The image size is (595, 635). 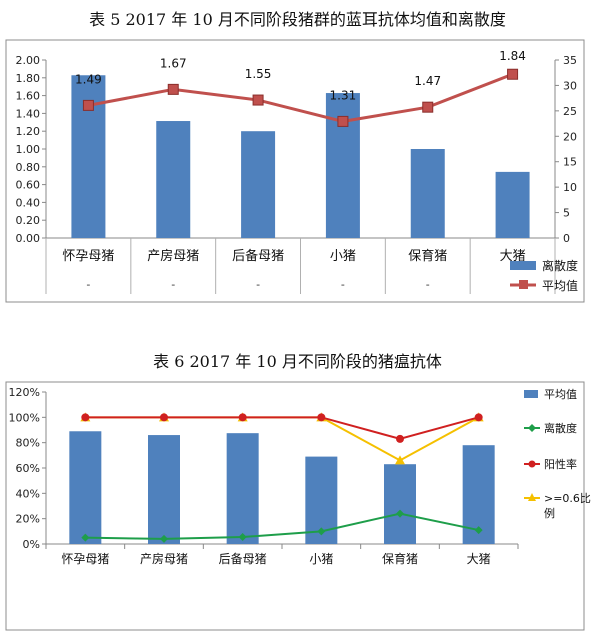 I want to click on chart1-legend-bar-label: 离散度, so click(x=560, y=265).